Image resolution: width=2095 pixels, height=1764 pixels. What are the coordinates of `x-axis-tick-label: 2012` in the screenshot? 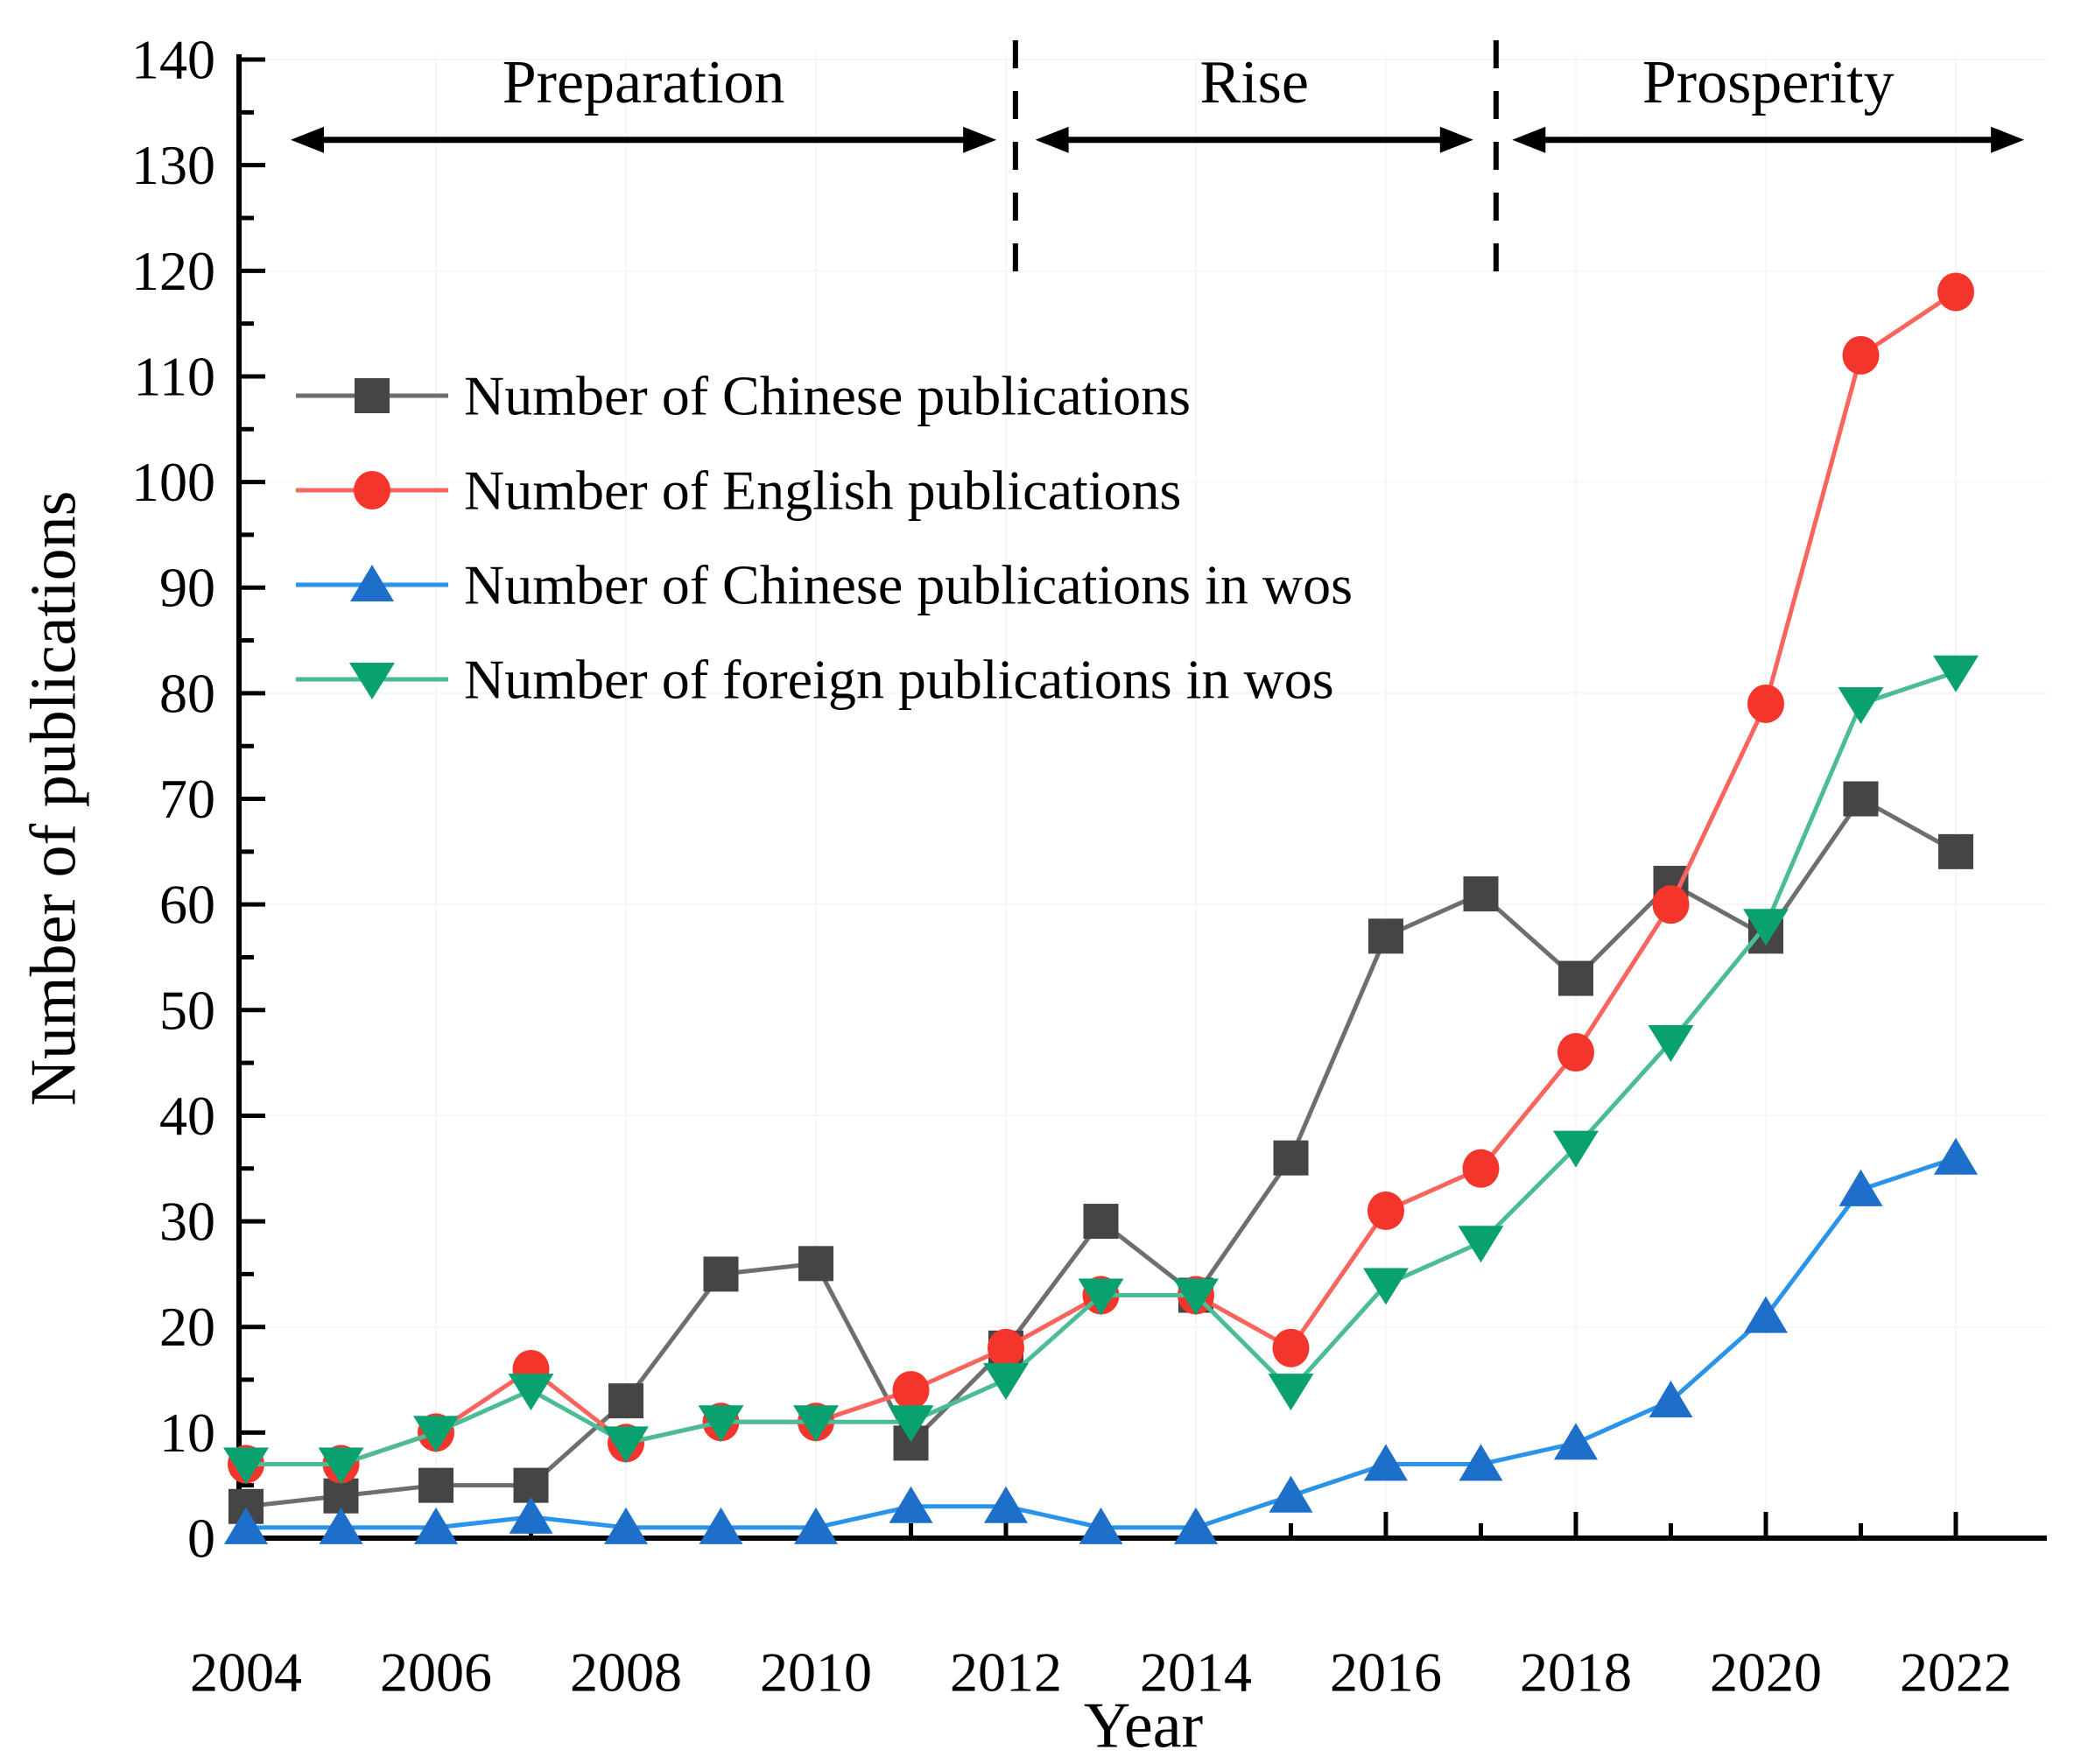 It's located at (1006, 1673).